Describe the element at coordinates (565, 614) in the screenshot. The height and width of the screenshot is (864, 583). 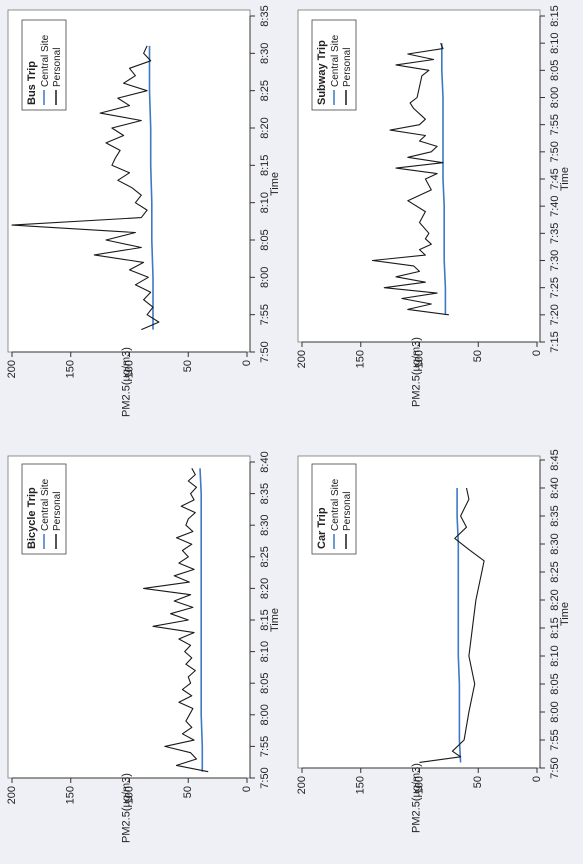
I see `car-xlabel: Time` at that location.